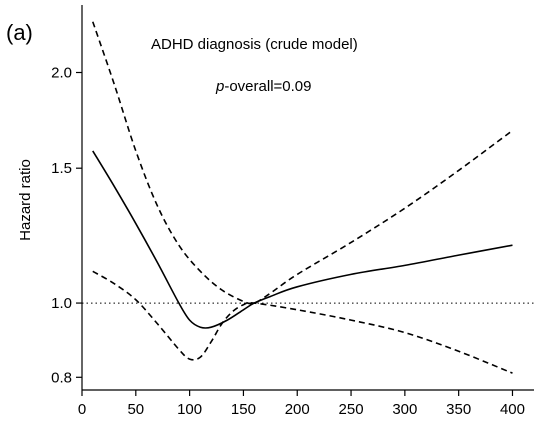  Describe the element at coordinates (19, 32) in the screenshot. I see `panel-label: (a)` at that location.